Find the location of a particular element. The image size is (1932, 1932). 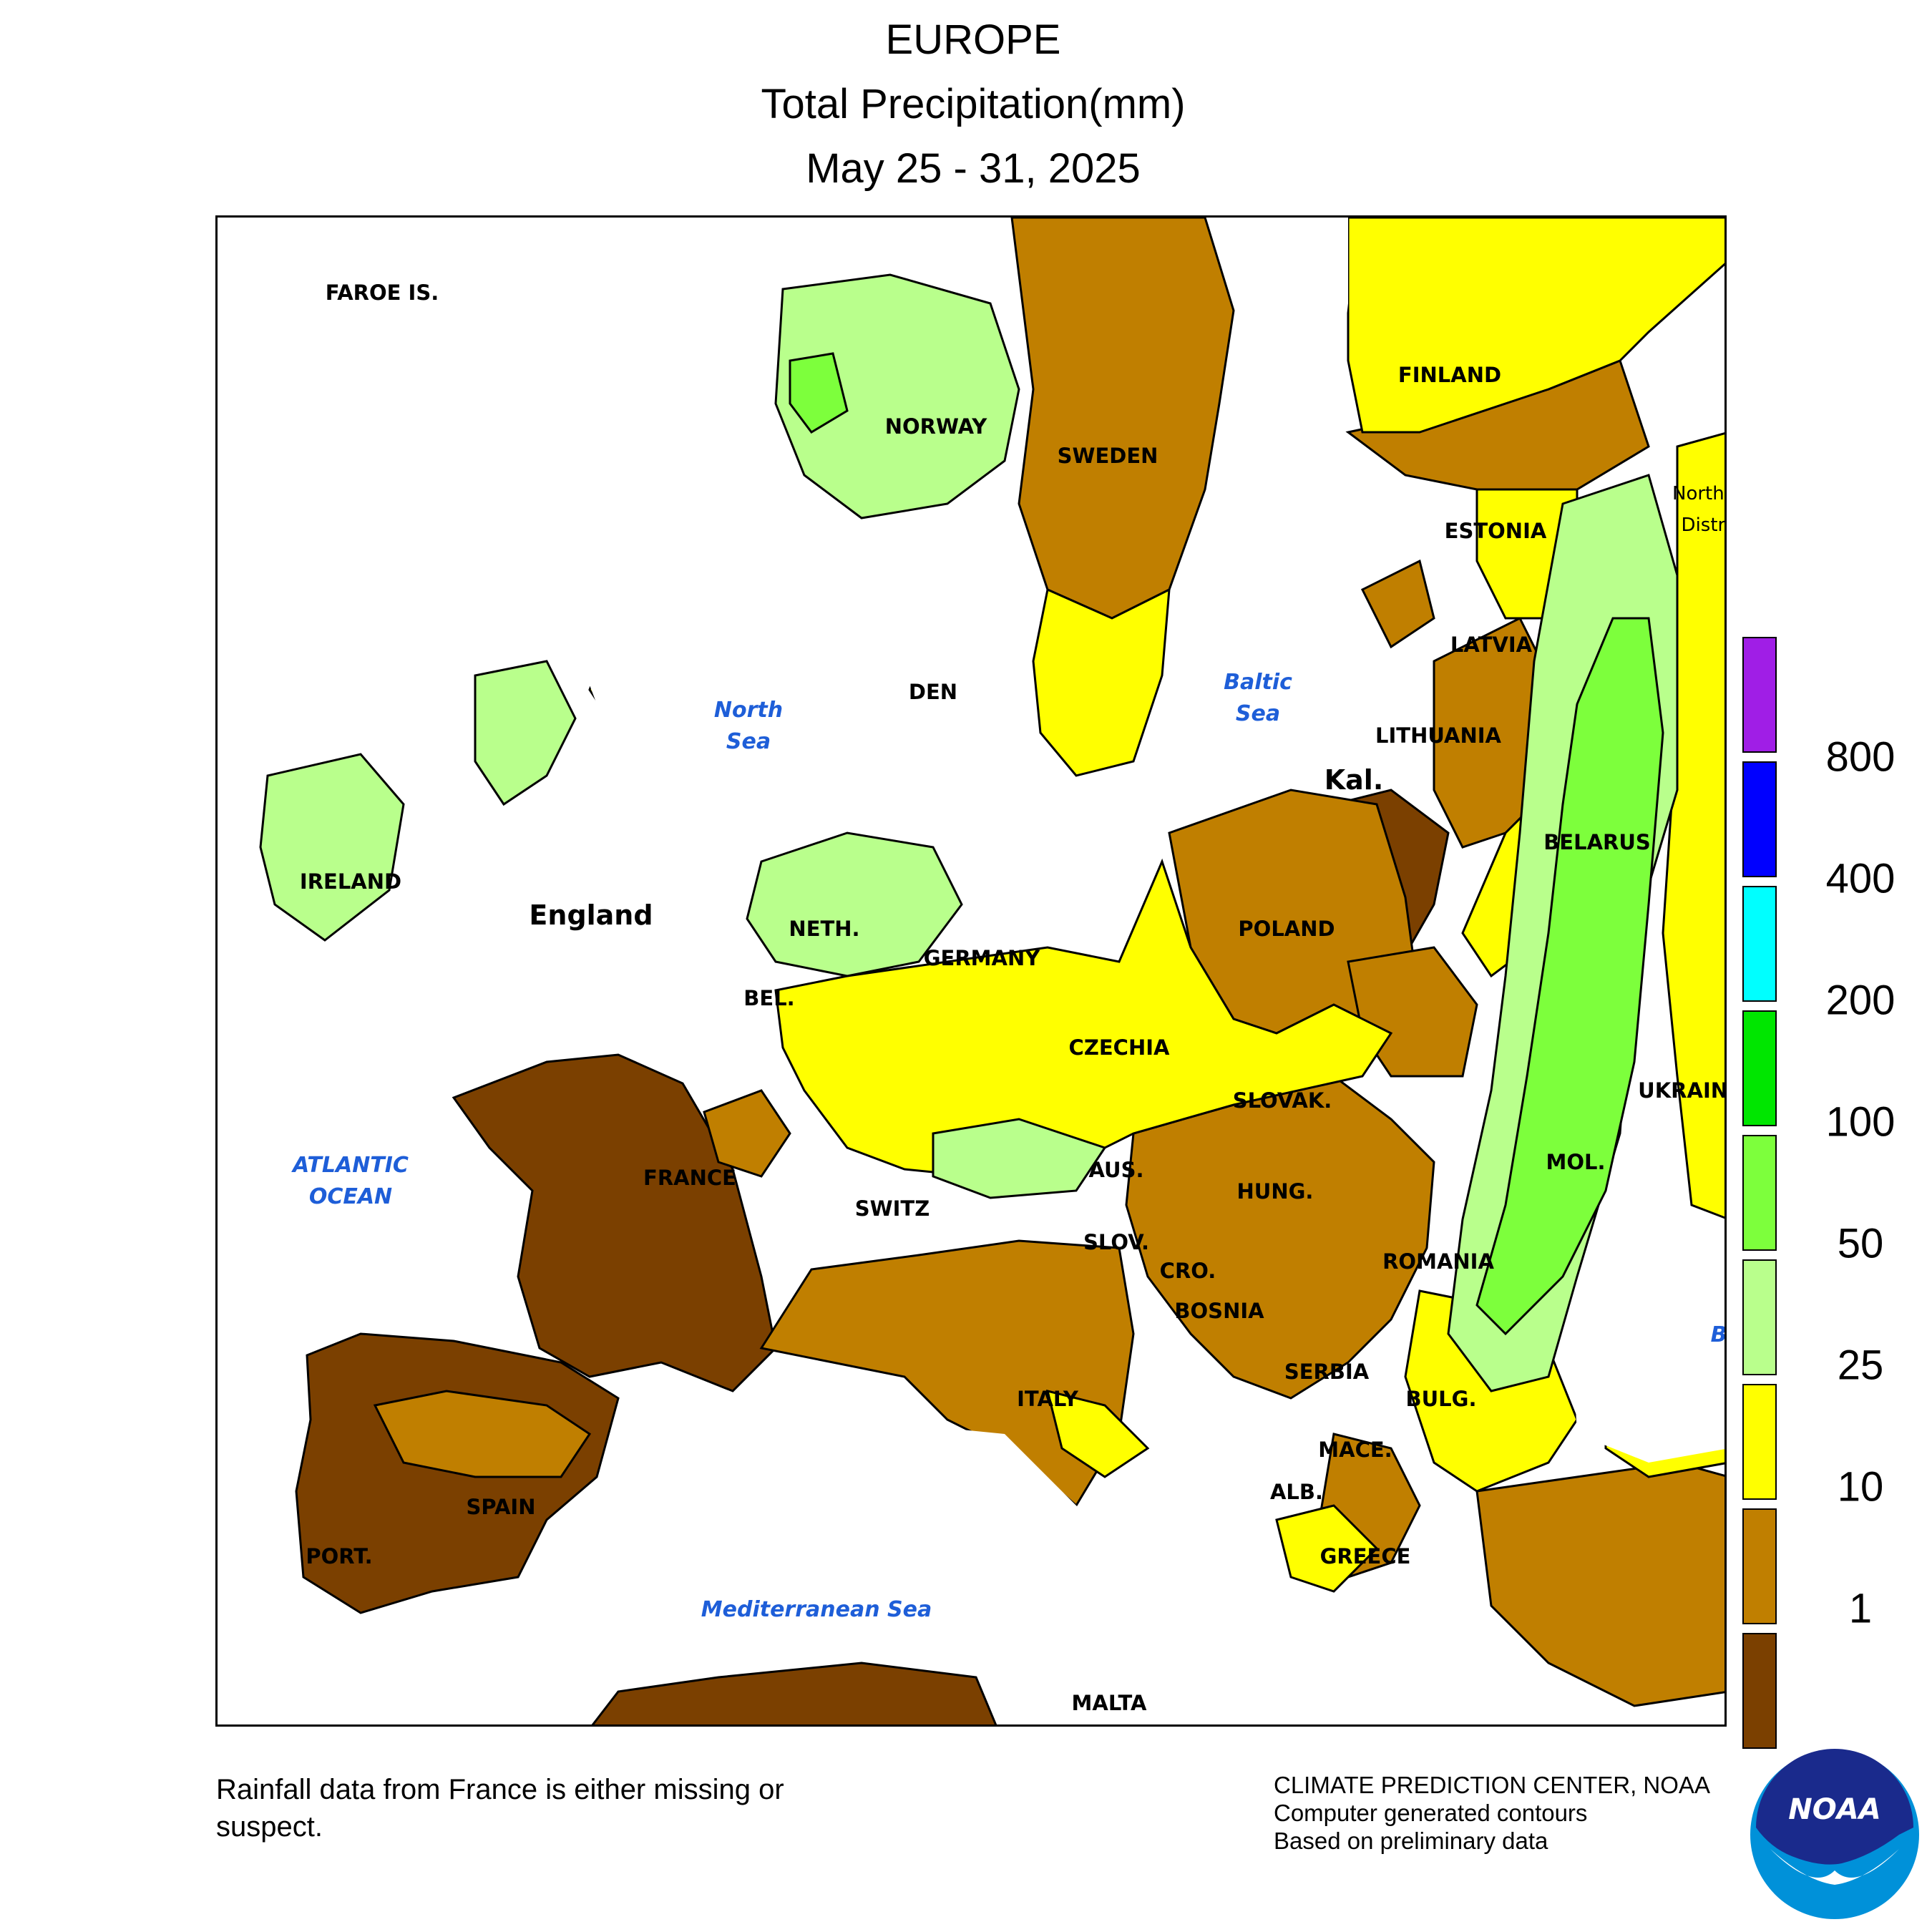

label-lithuania: LITHUANIA is located at coordinates (1438, 735).